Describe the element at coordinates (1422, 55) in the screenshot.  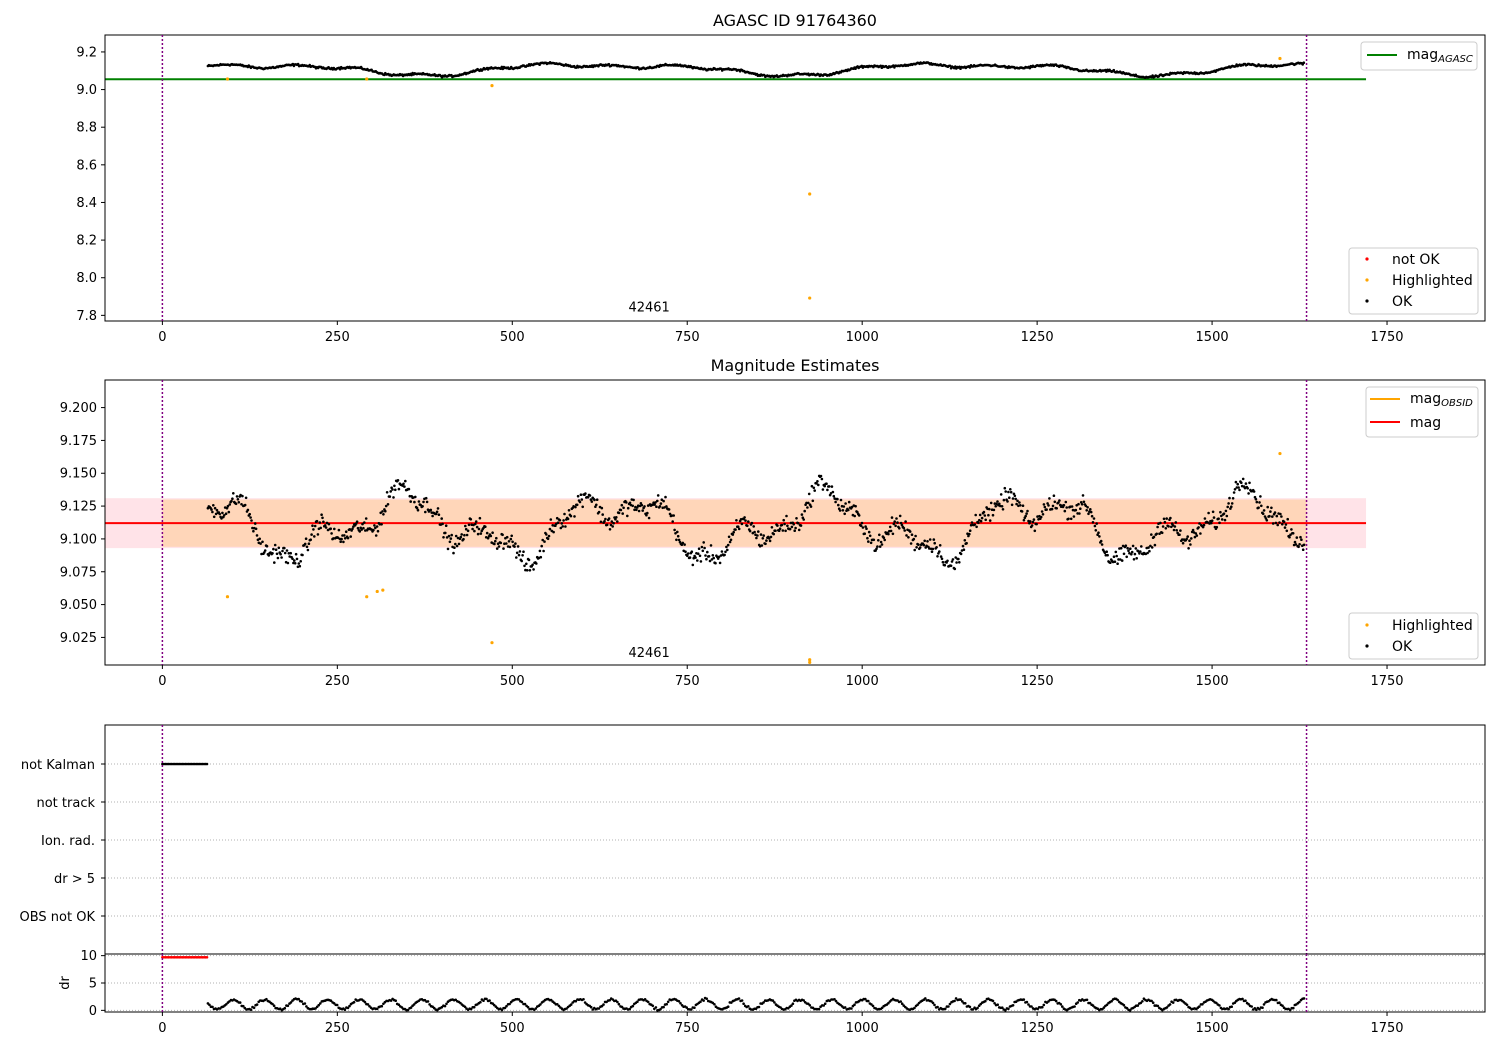
I see `legend-mag-agasc-label: mag` at that location.